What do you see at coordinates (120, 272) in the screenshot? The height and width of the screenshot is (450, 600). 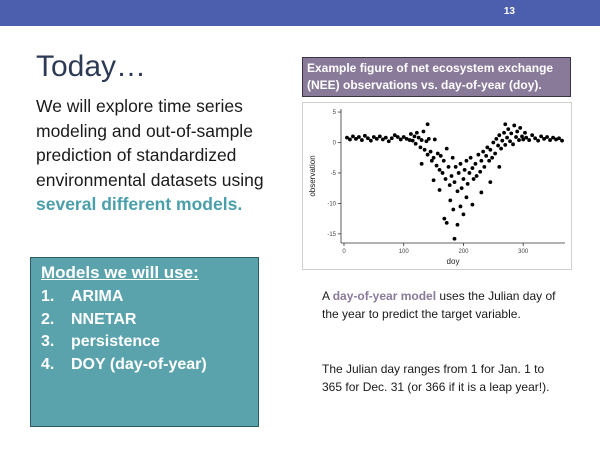 I see `models-heading: Models we will use:` at bounding box center [120, 272].